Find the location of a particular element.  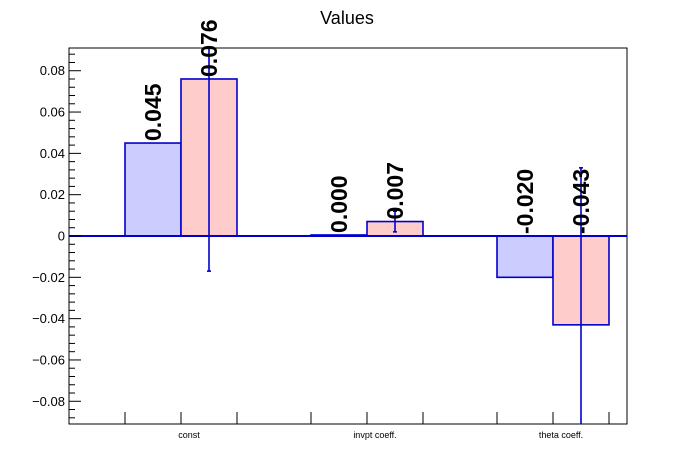

y-tick-label: −0.06 is located at coordinates (48, 359).